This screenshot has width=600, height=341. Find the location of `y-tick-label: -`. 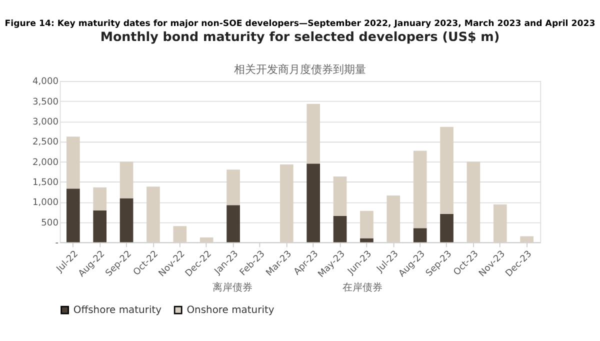

y-tick-label: - is located at coordinates (56, 243).